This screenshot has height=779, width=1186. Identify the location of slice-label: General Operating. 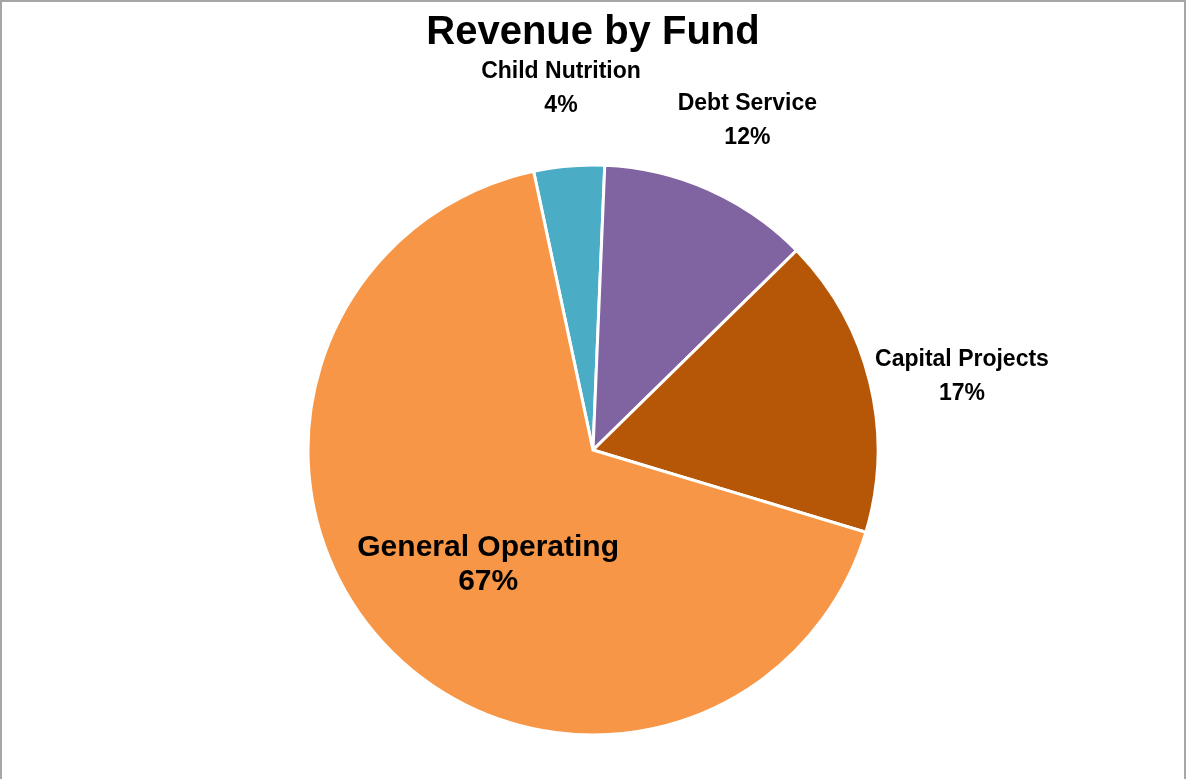
(488, 545).